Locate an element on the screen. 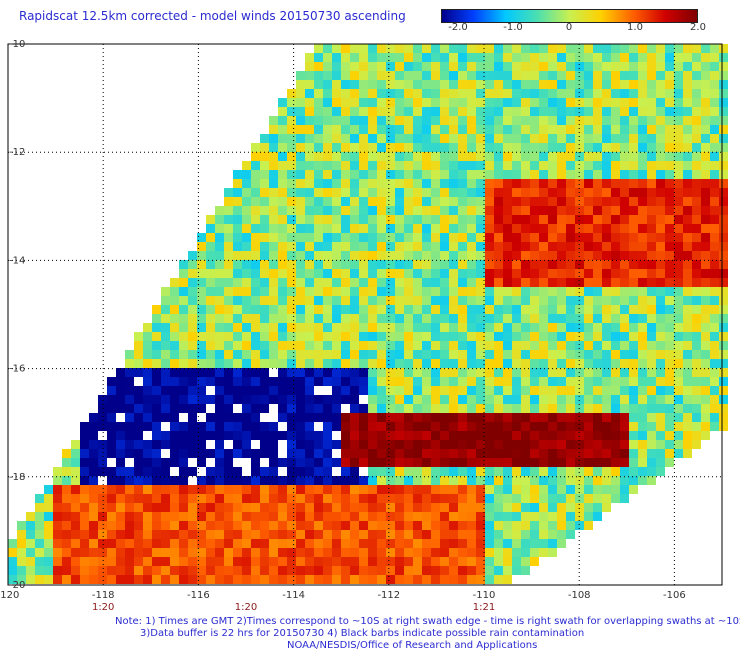  x-tick-label: -110 is located at coordinates (484, 595).